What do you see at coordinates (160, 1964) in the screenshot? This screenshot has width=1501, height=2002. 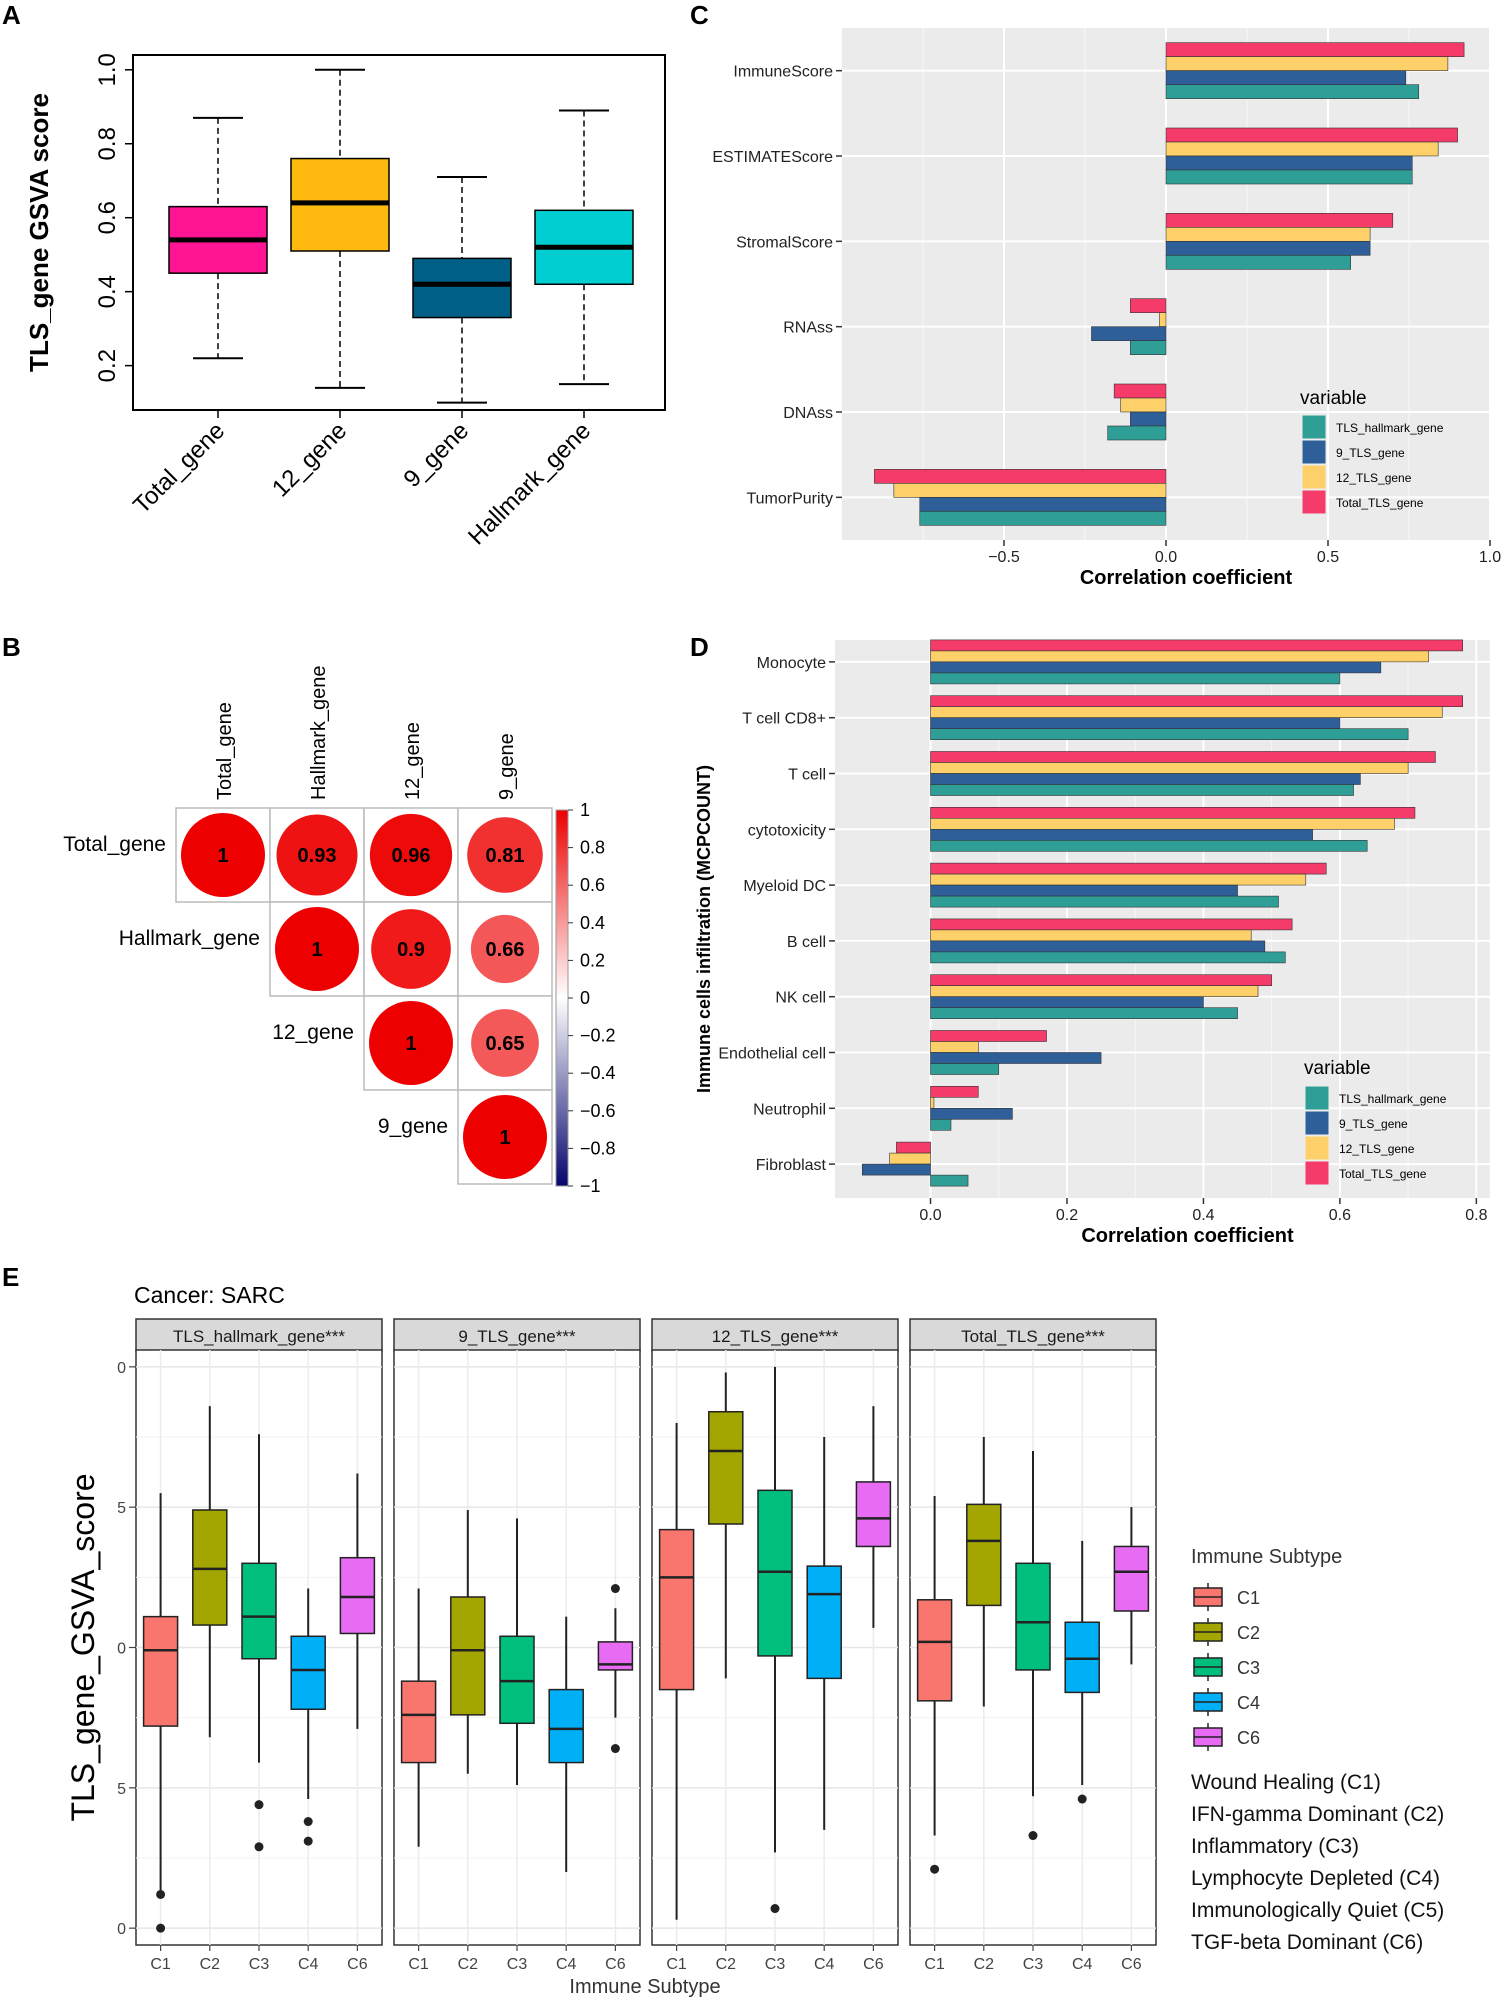 I see `e-x-tick-label: C1` at bounding box center [160, 1964].